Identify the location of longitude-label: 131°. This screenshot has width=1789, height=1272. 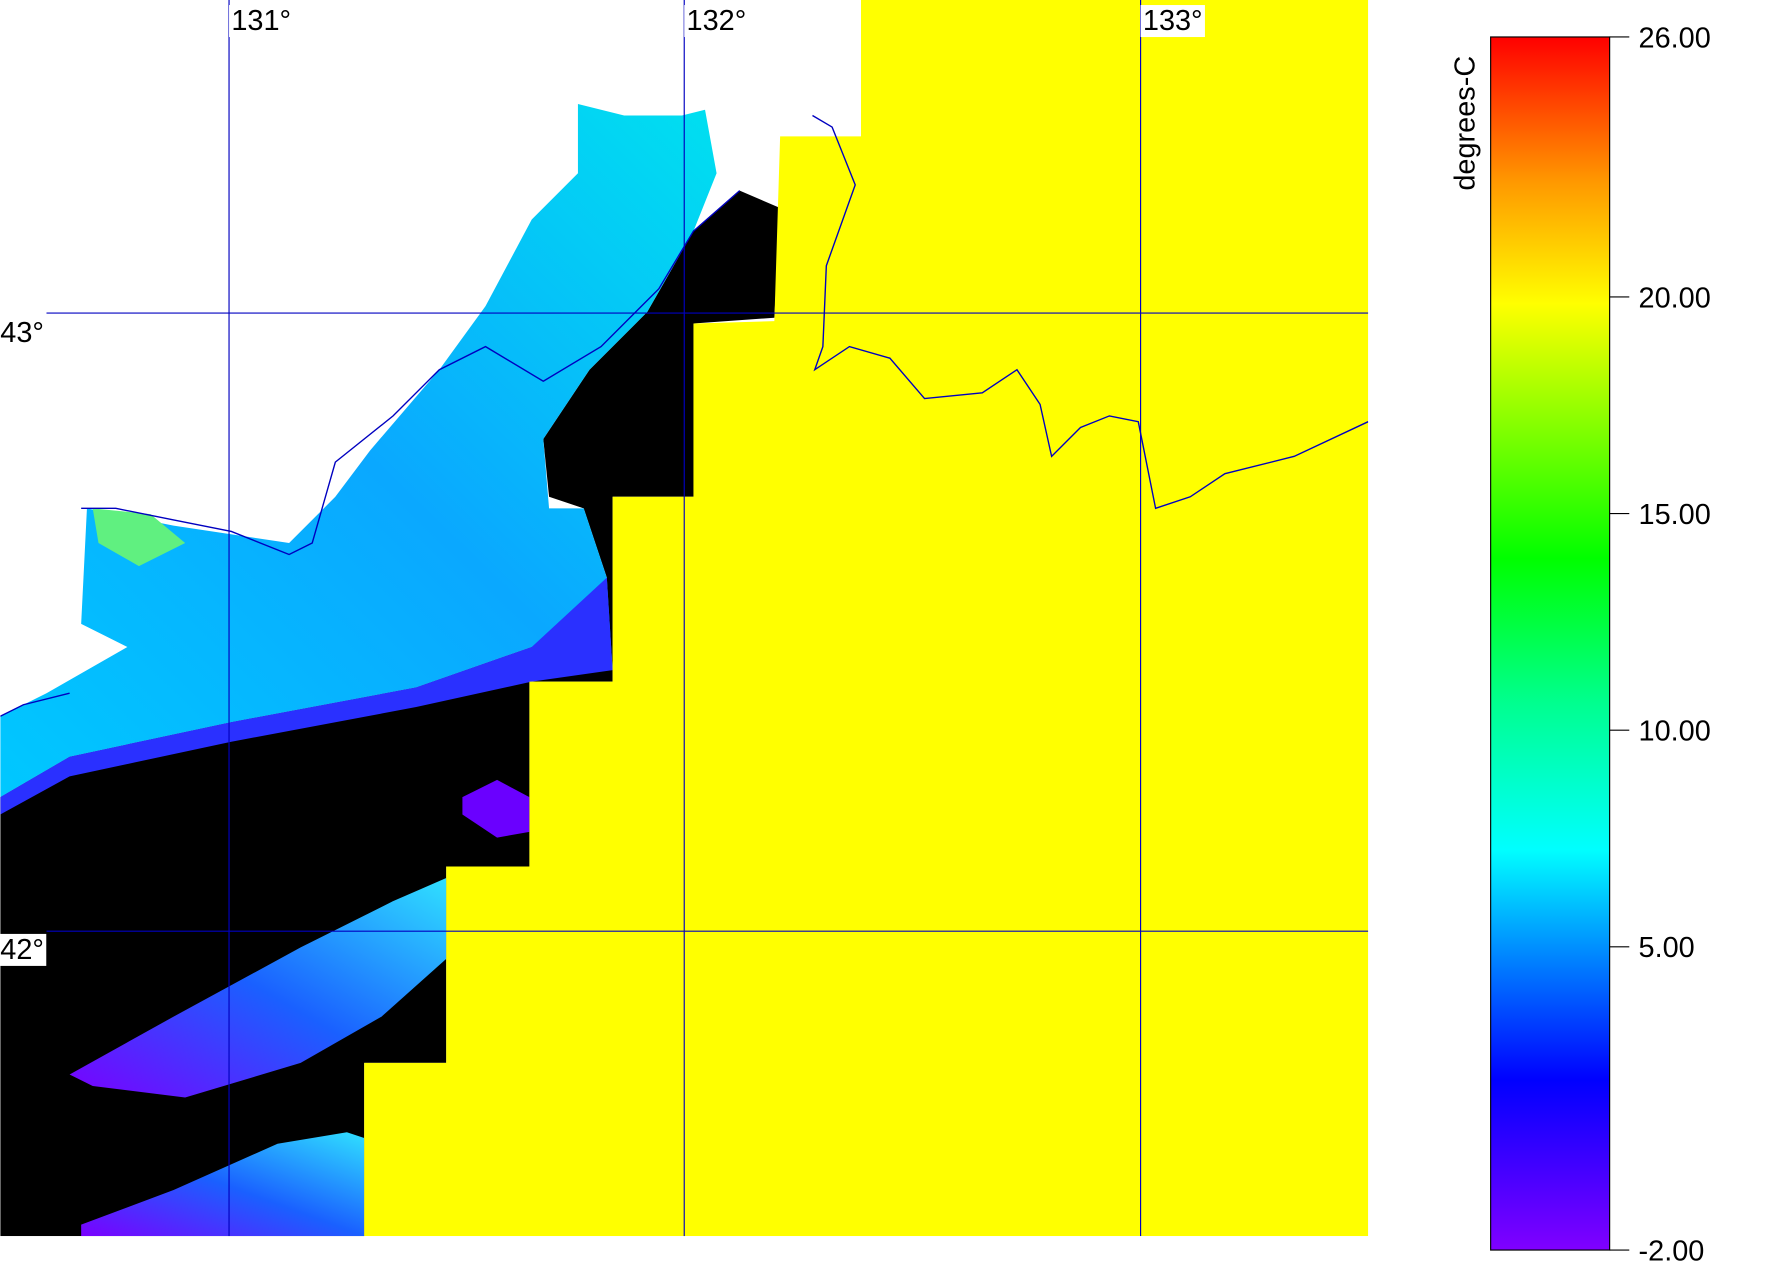
(261, 21).